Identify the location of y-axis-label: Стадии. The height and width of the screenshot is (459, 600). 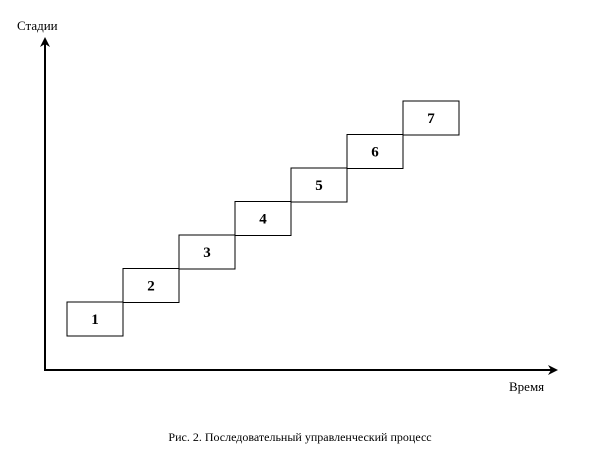
(37, 25).